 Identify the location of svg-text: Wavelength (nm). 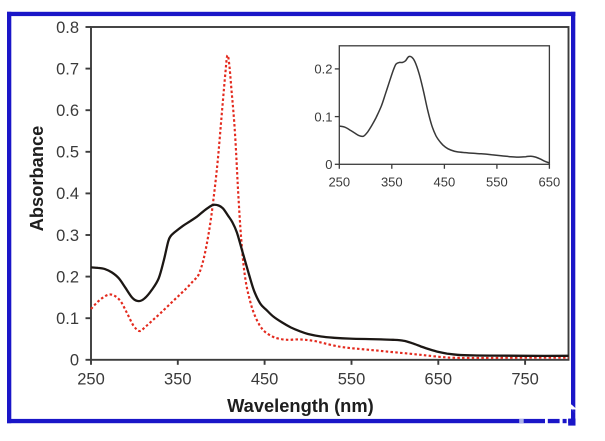
(300, 405).